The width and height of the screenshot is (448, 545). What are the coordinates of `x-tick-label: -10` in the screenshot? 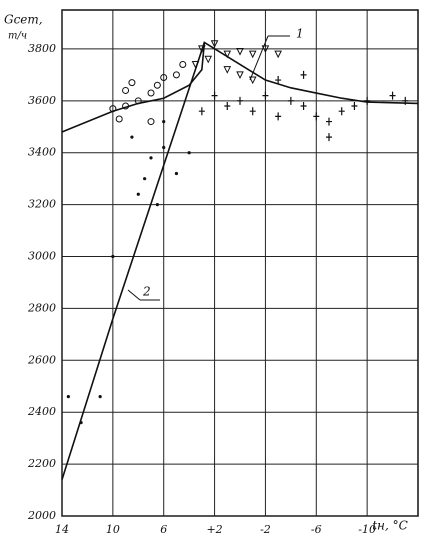 It's located at (367, 529).